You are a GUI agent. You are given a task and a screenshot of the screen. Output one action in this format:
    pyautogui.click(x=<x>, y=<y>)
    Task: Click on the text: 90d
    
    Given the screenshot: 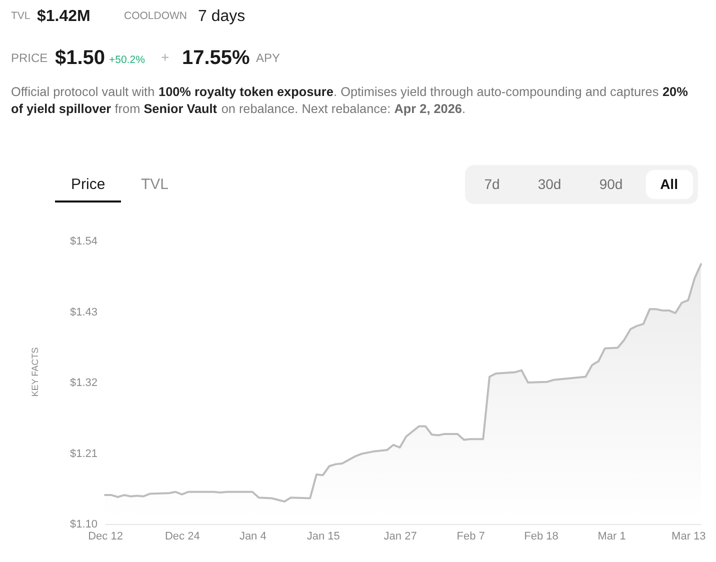 What is the action you would take?
    pyautogui.click(x=611, y=184)
    